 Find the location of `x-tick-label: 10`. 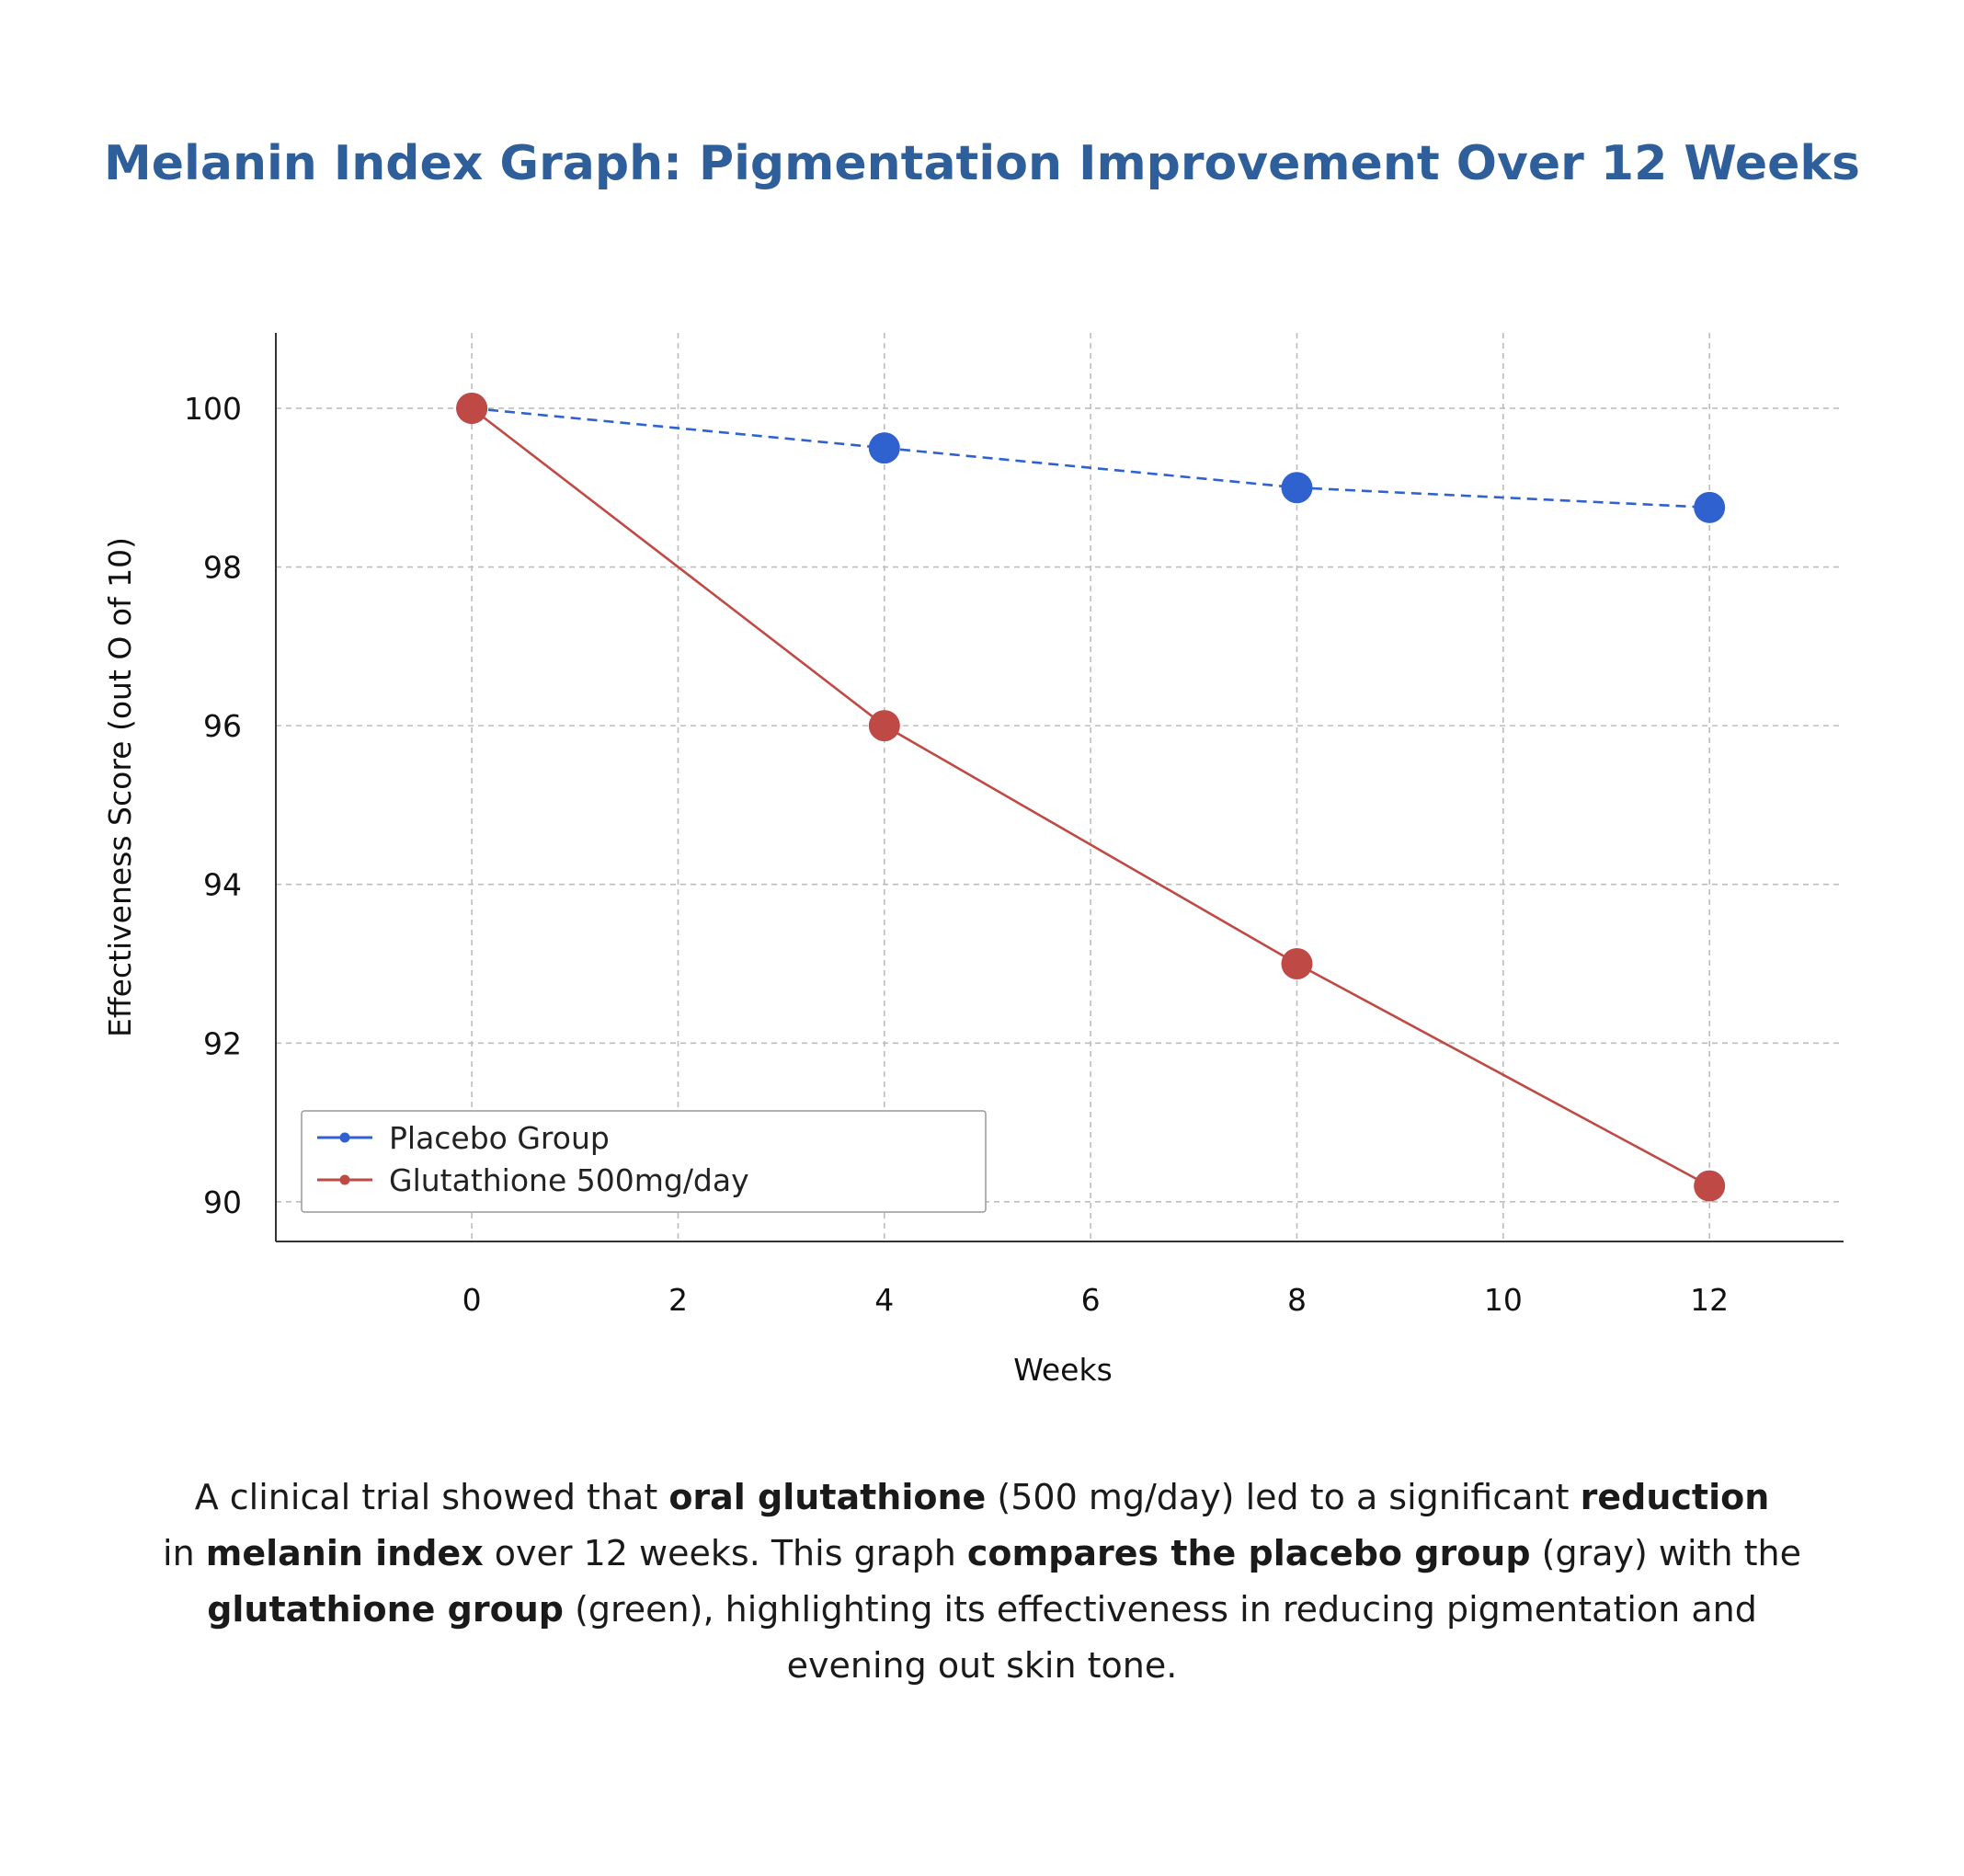

x-tick-label: 10 is located at coordinates (1503, 1300).